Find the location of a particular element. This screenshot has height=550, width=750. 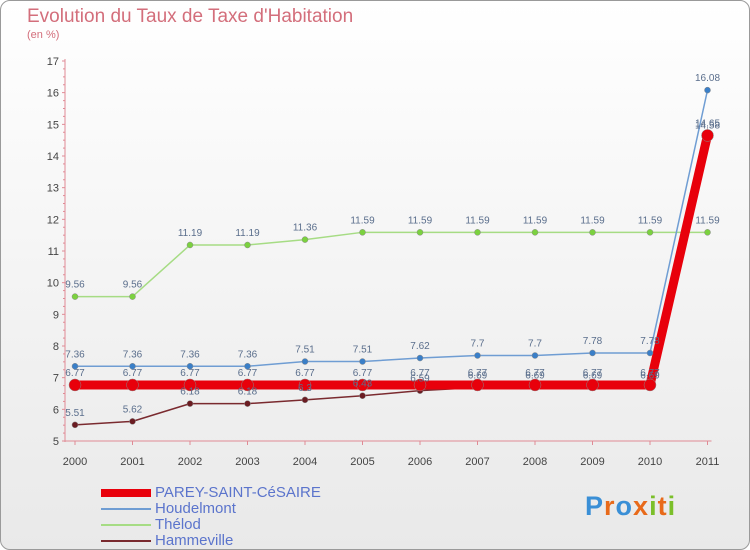

data-label: 6.59 is located at coordinates (420, 379).